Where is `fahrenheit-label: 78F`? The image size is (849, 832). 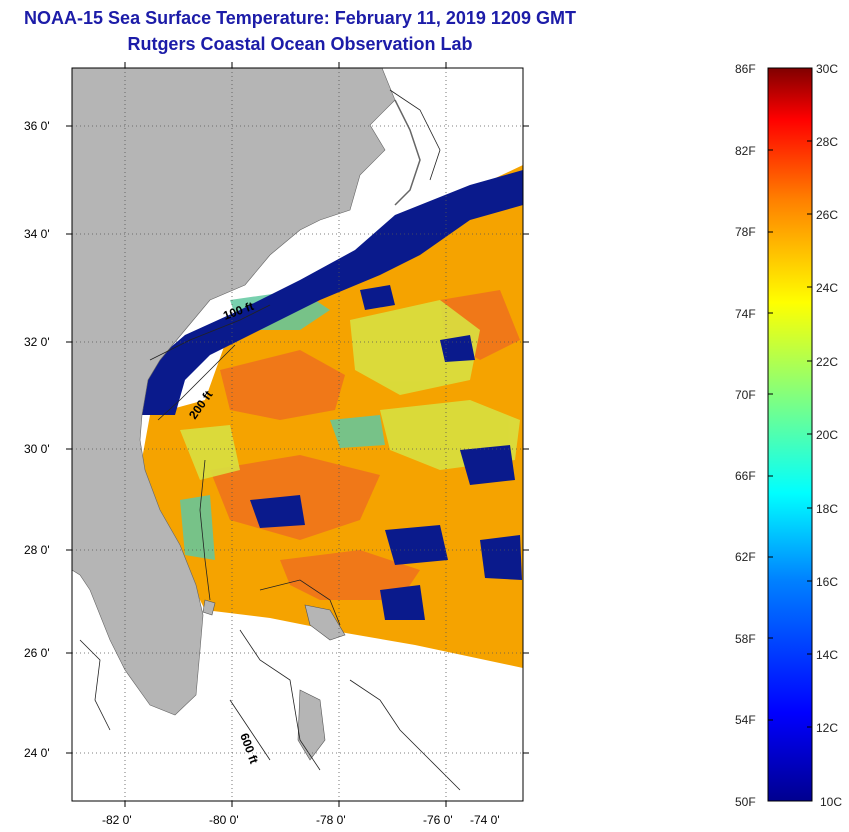 fahrenheit-label: 78F is located at coordinates (745, 232).